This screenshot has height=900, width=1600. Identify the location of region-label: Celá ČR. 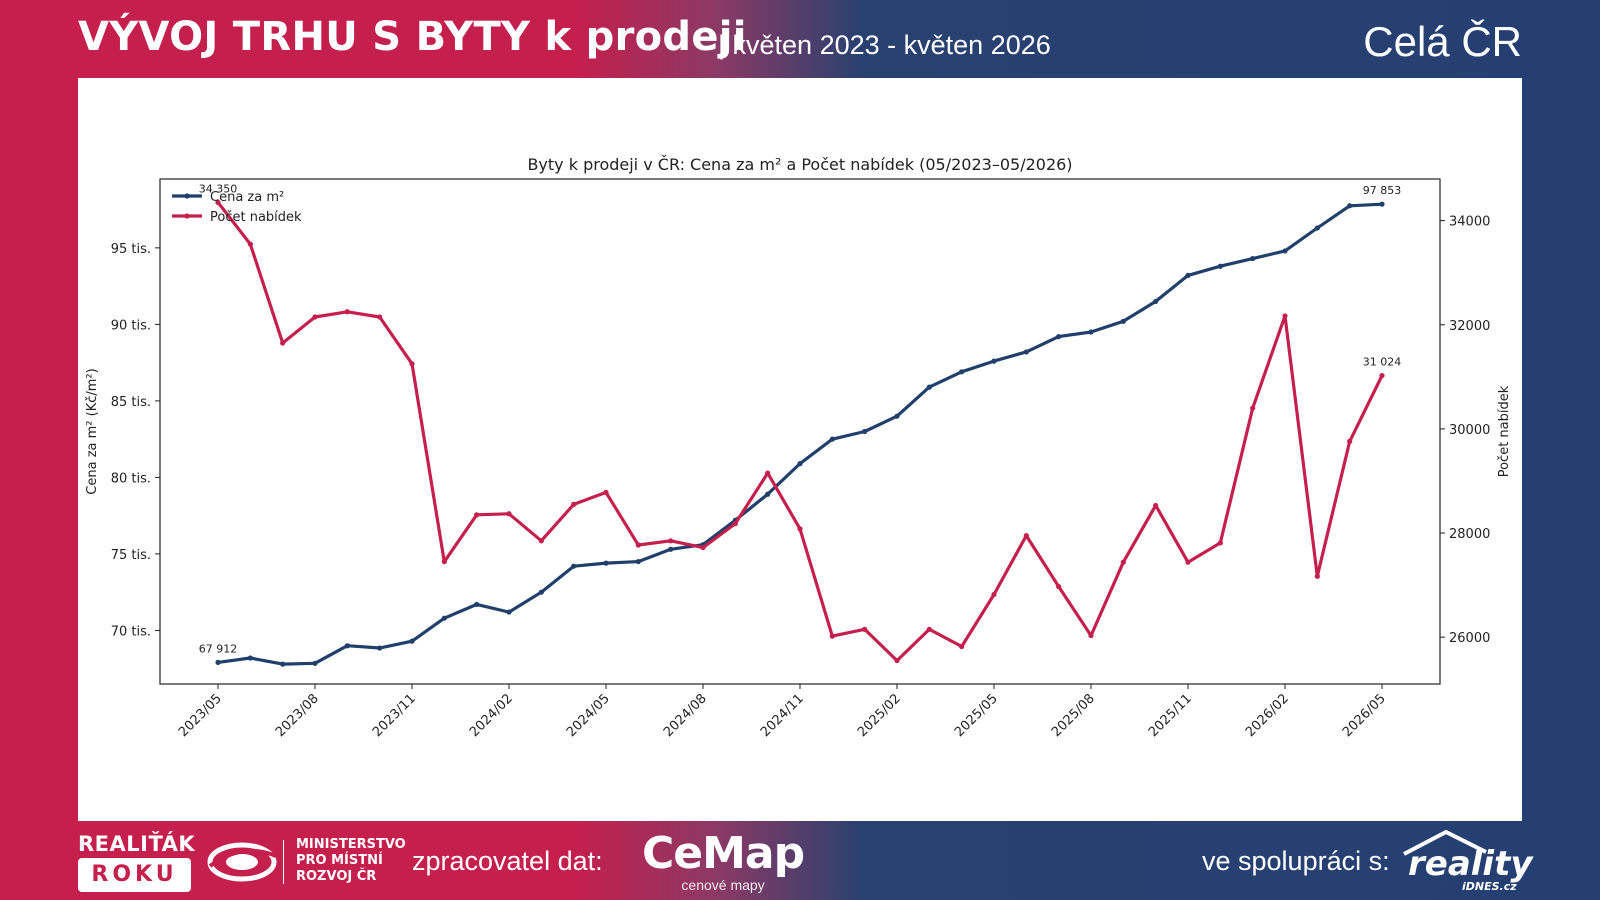
(1442, 41).